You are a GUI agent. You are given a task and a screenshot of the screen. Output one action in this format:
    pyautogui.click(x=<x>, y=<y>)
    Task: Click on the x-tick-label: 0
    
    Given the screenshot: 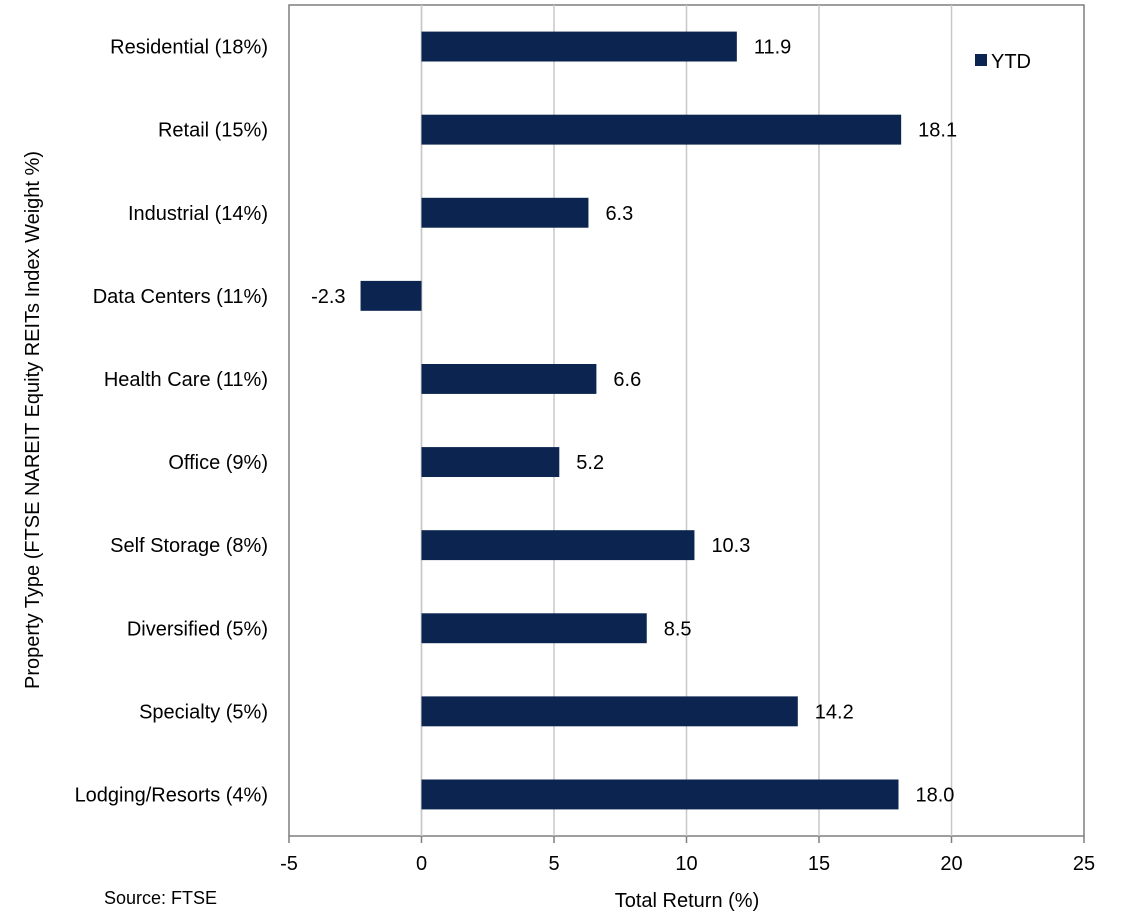 What is the action you would take?
    pyautogui.click(x=421, y=864)
    